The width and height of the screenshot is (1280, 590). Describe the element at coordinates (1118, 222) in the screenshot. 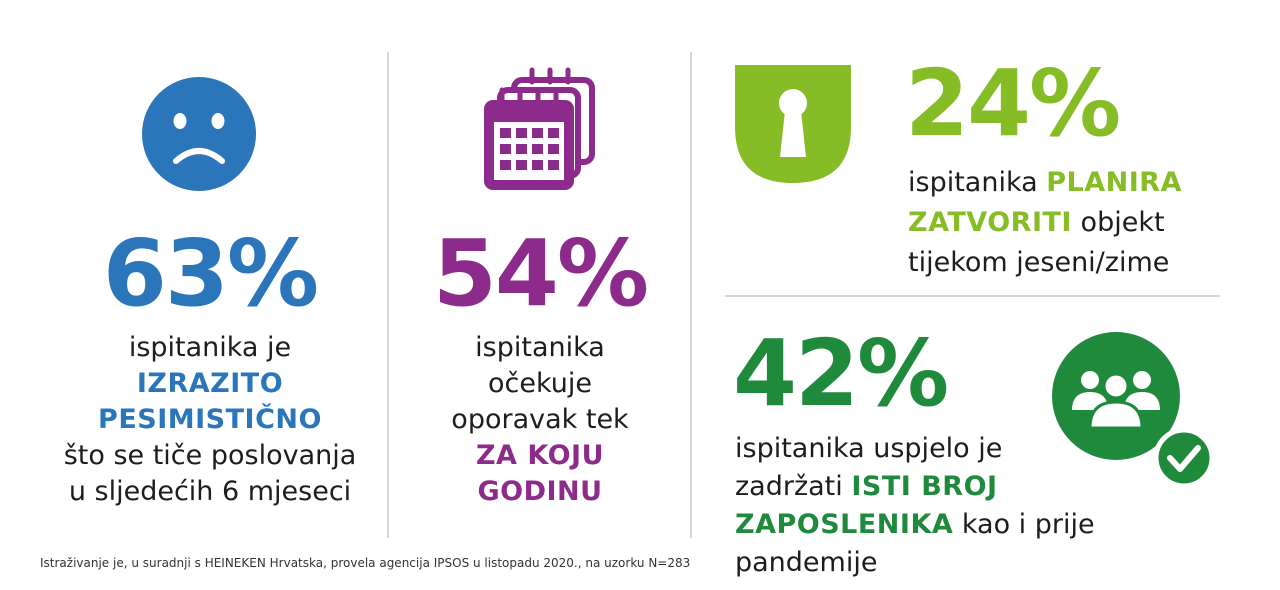

I see `plain-text: objekt` at that location.